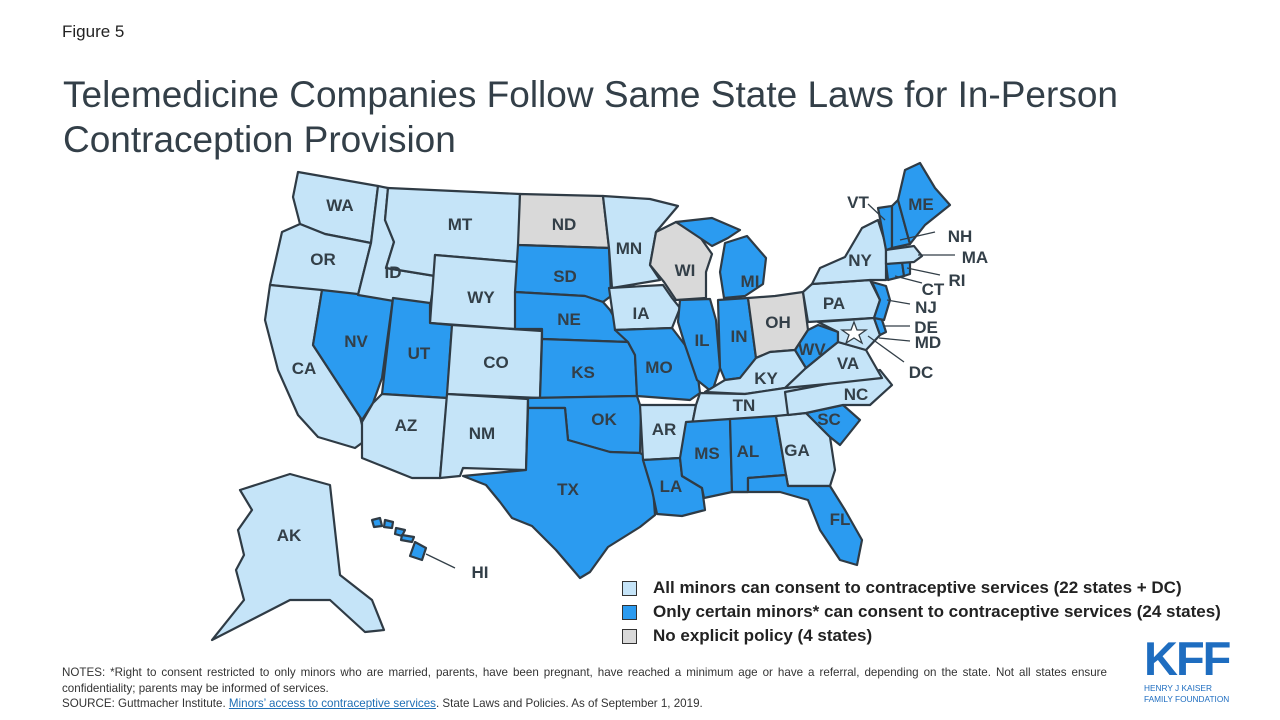  Describe the element at coordinates (797, 450) in the screenshot. I see `label-ga: GA` at that location.